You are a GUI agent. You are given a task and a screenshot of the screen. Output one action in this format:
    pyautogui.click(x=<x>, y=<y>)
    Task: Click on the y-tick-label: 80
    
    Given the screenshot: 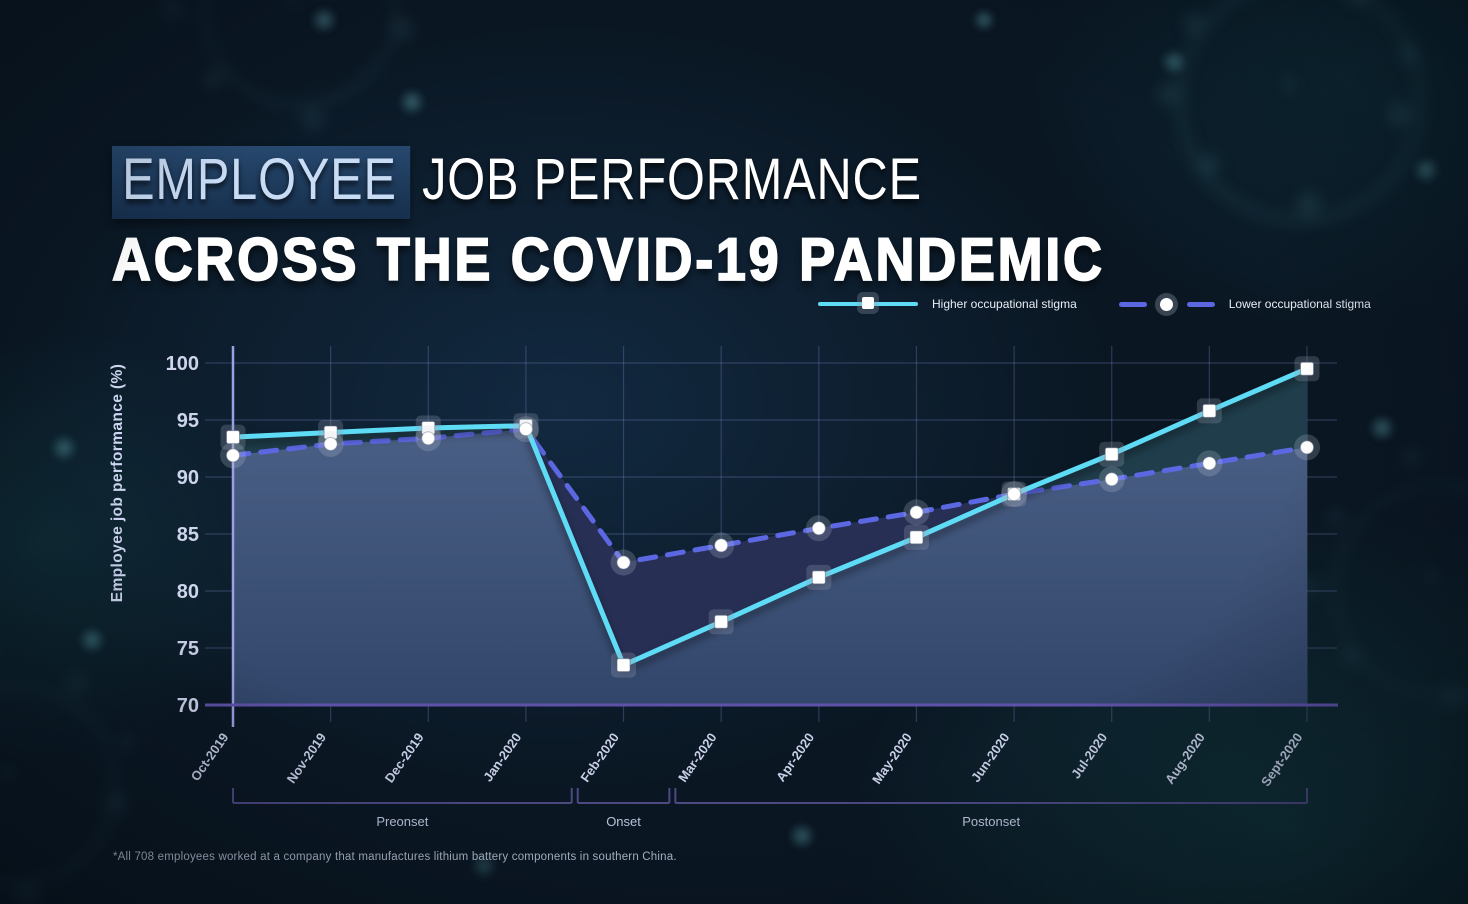 What is the action you would take?
    pyautogui.click(x=188, y=592)
    